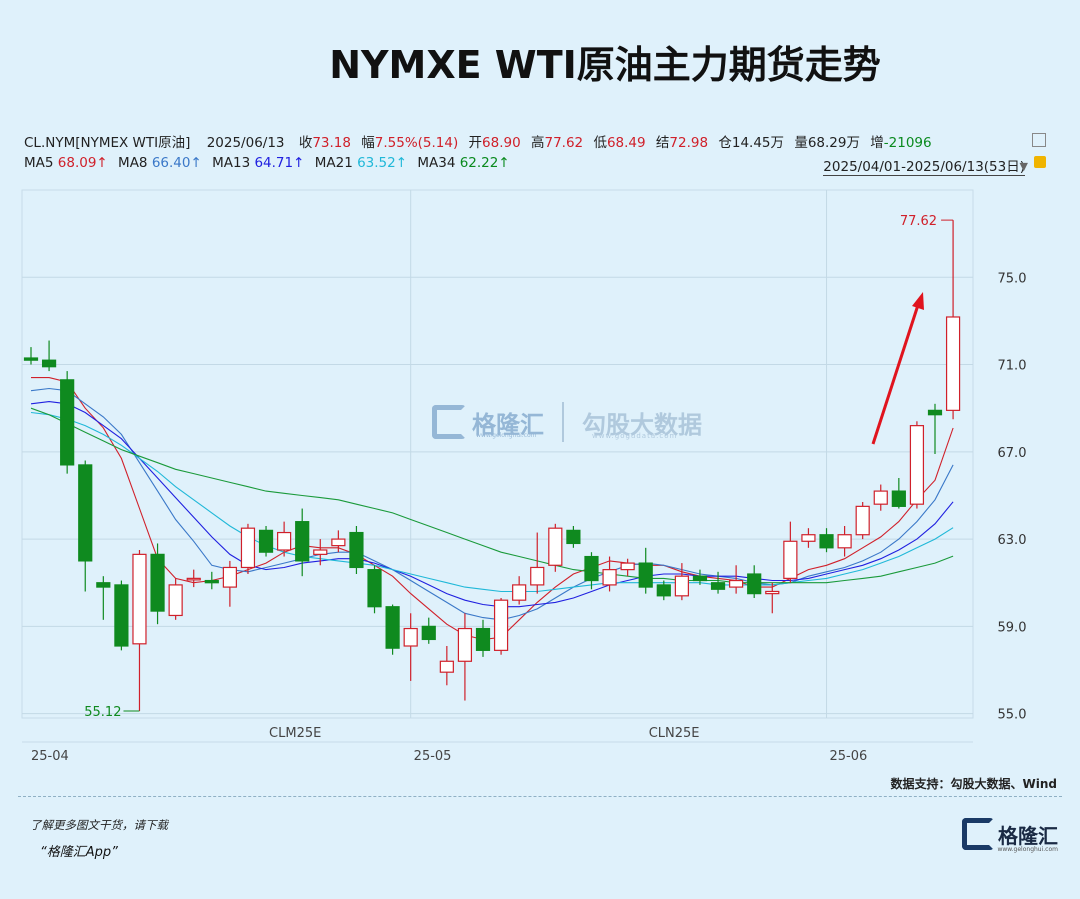  What do you see at coordinates (895, 374) in the screenshot?
I see `trend-arrow` at bounding box center [895, 374].